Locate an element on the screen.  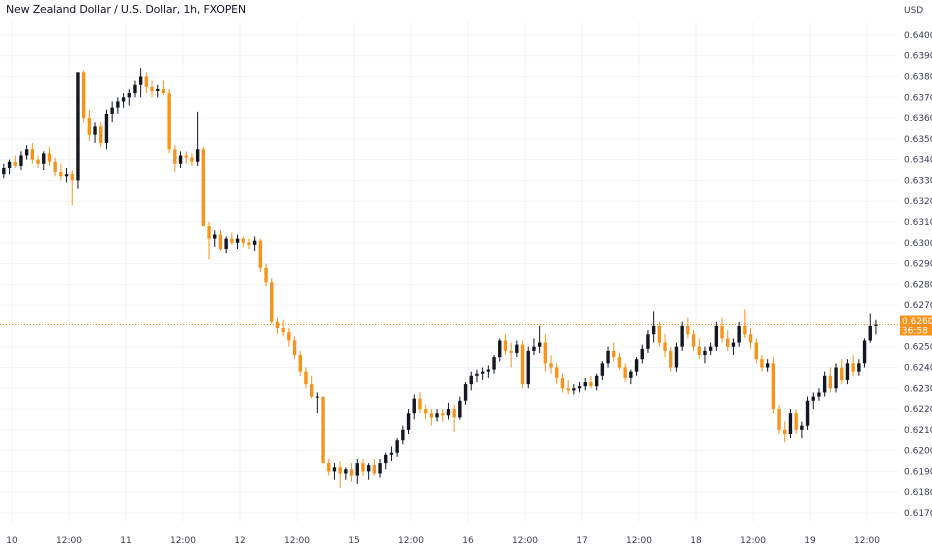
y-tick-label: 0.62500 is located at coordinates (918, 348).